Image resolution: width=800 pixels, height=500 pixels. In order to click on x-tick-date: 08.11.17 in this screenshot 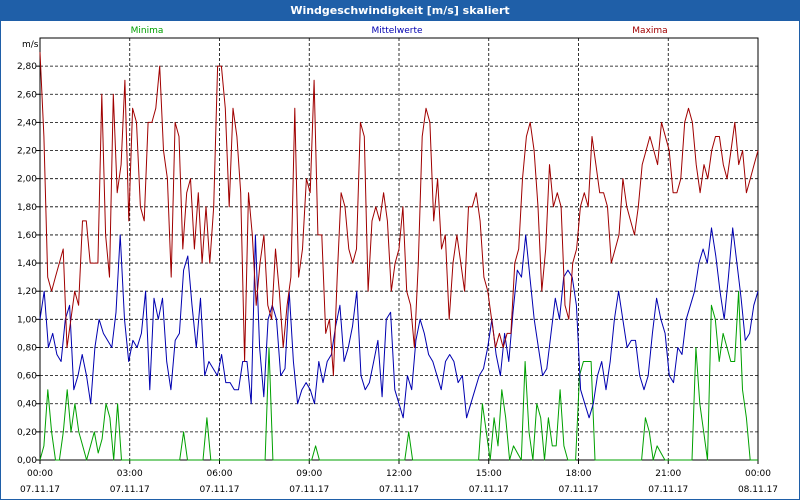, I will do `click(758, 490)`.